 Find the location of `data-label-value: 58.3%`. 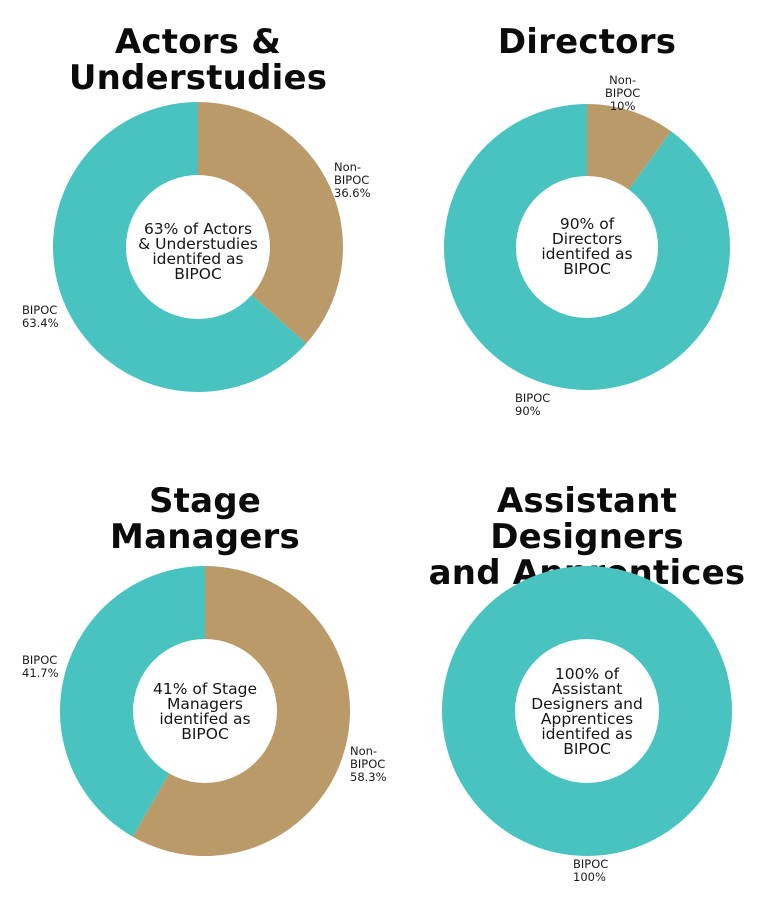

data-label-value: 58.3% is located at coordinates (368, 777).